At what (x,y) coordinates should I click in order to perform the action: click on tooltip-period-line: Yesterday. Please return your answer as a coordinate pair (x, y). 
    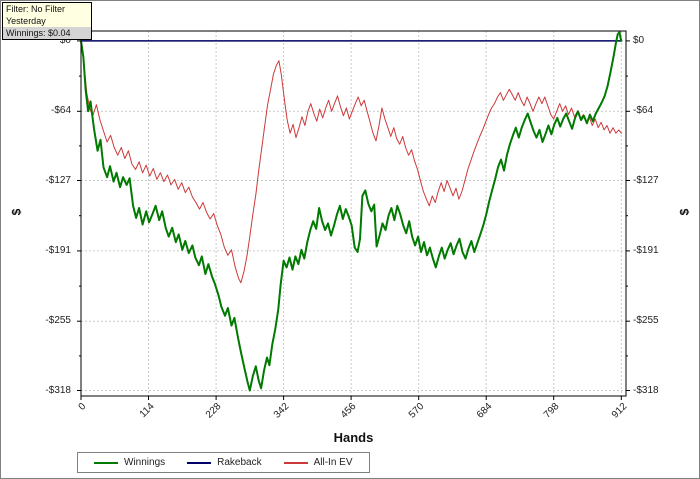
    Looking at the image, I should click on (26, 21).